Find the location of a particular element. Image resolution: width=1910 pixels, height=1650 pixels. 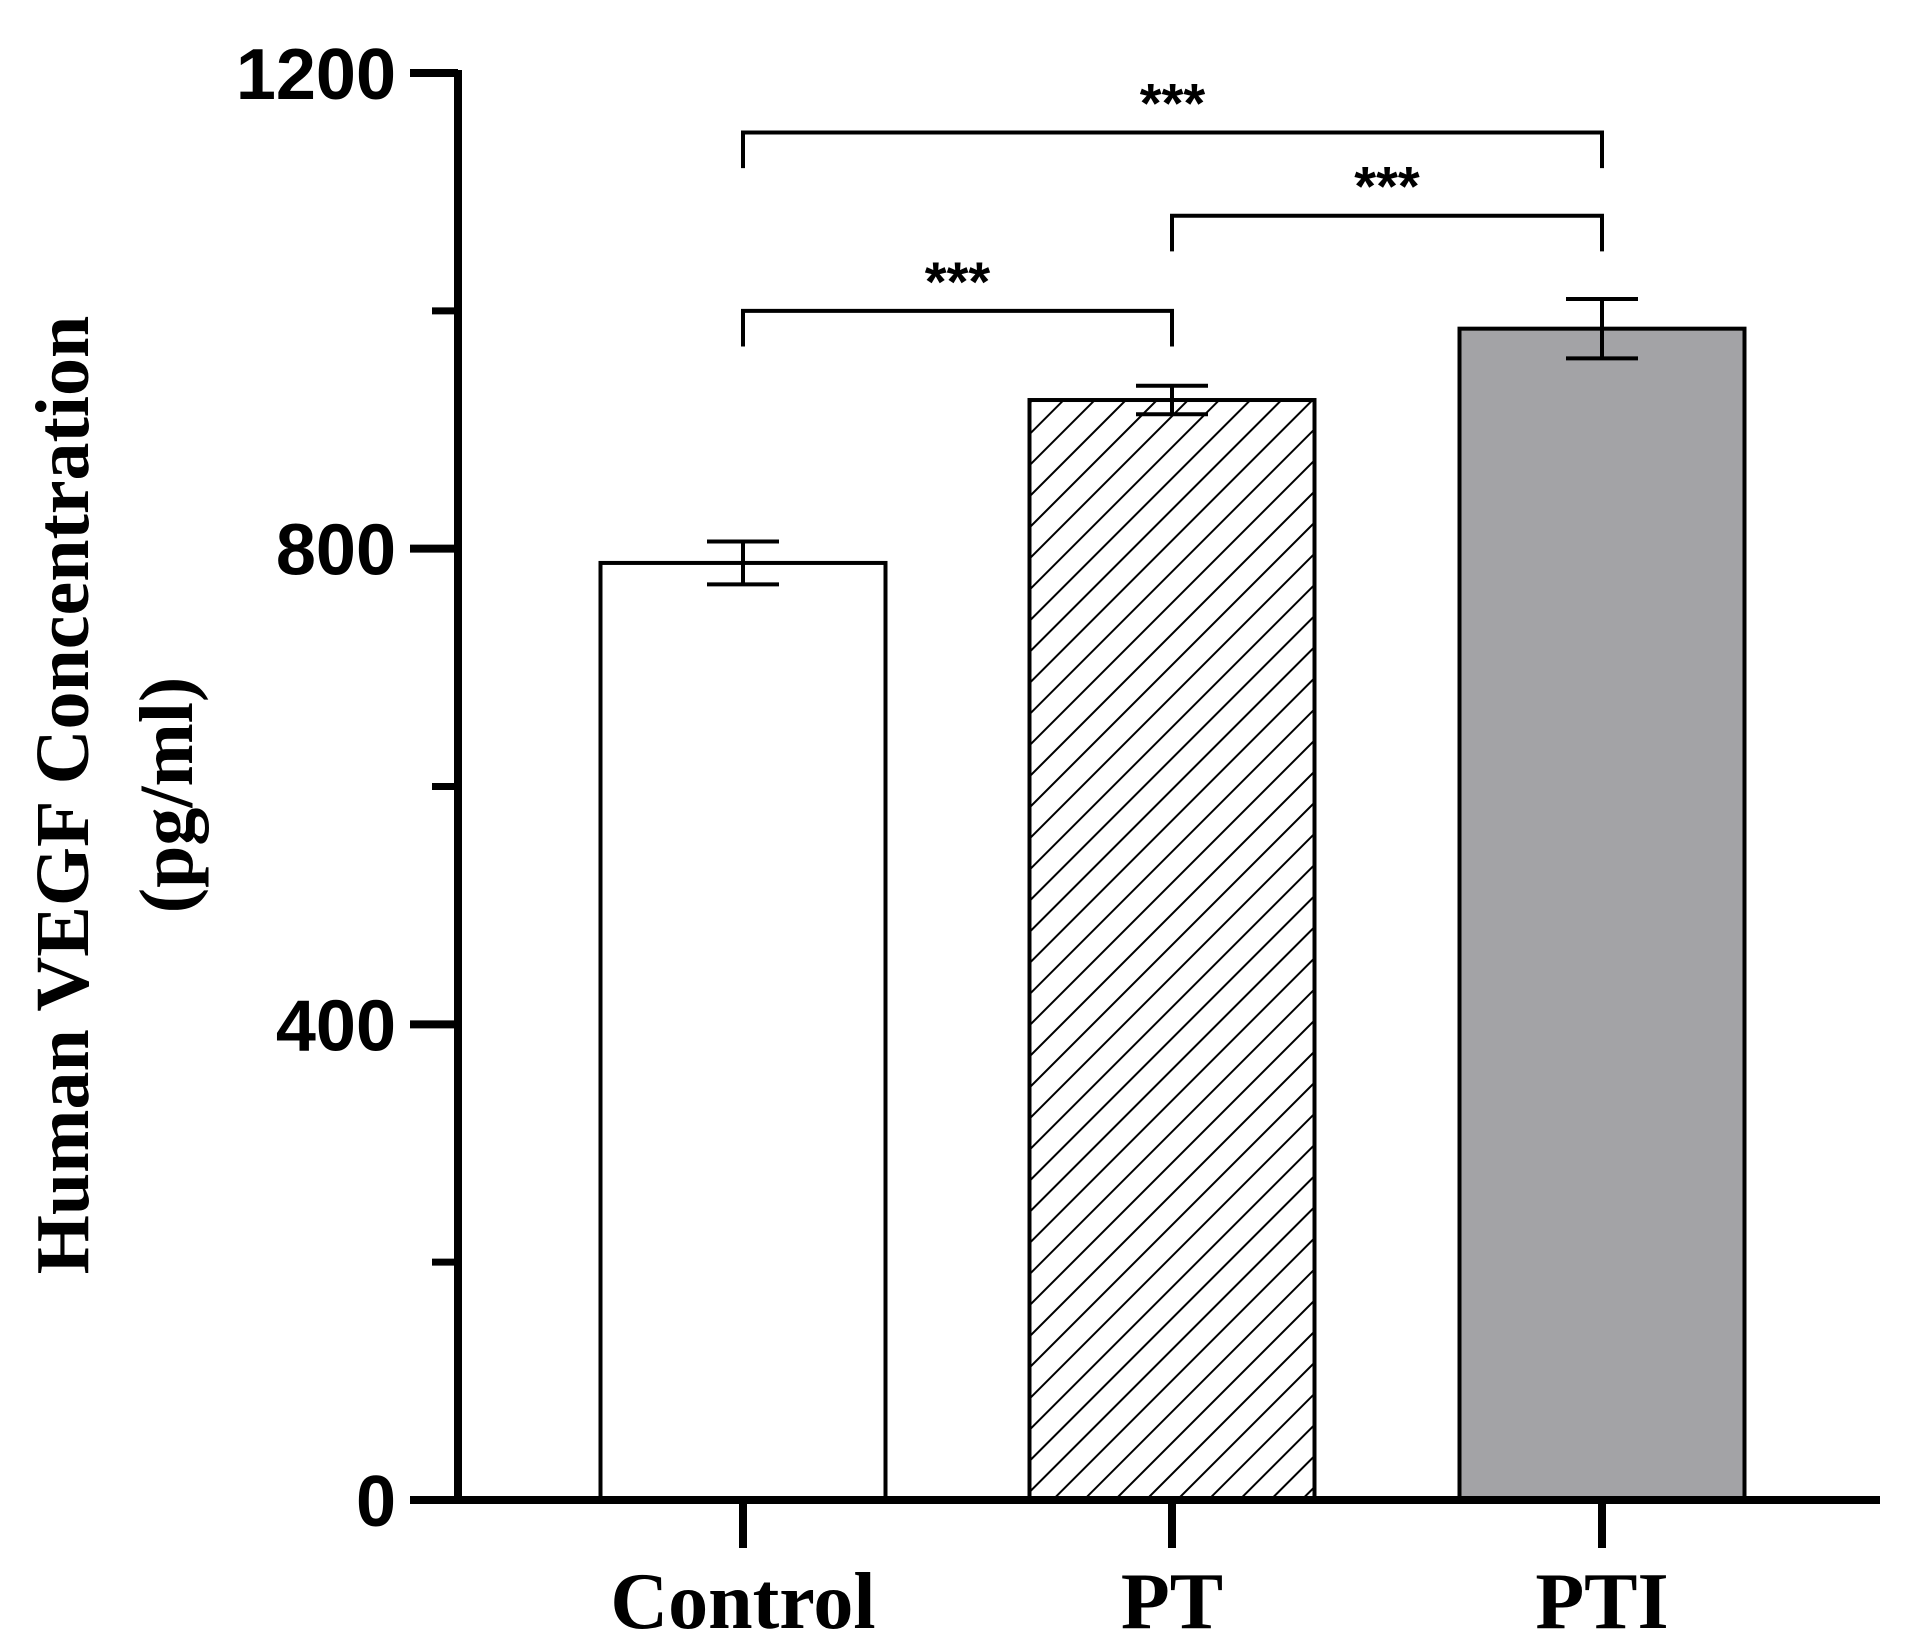

bar-control is located at coordinates (743, 1031).